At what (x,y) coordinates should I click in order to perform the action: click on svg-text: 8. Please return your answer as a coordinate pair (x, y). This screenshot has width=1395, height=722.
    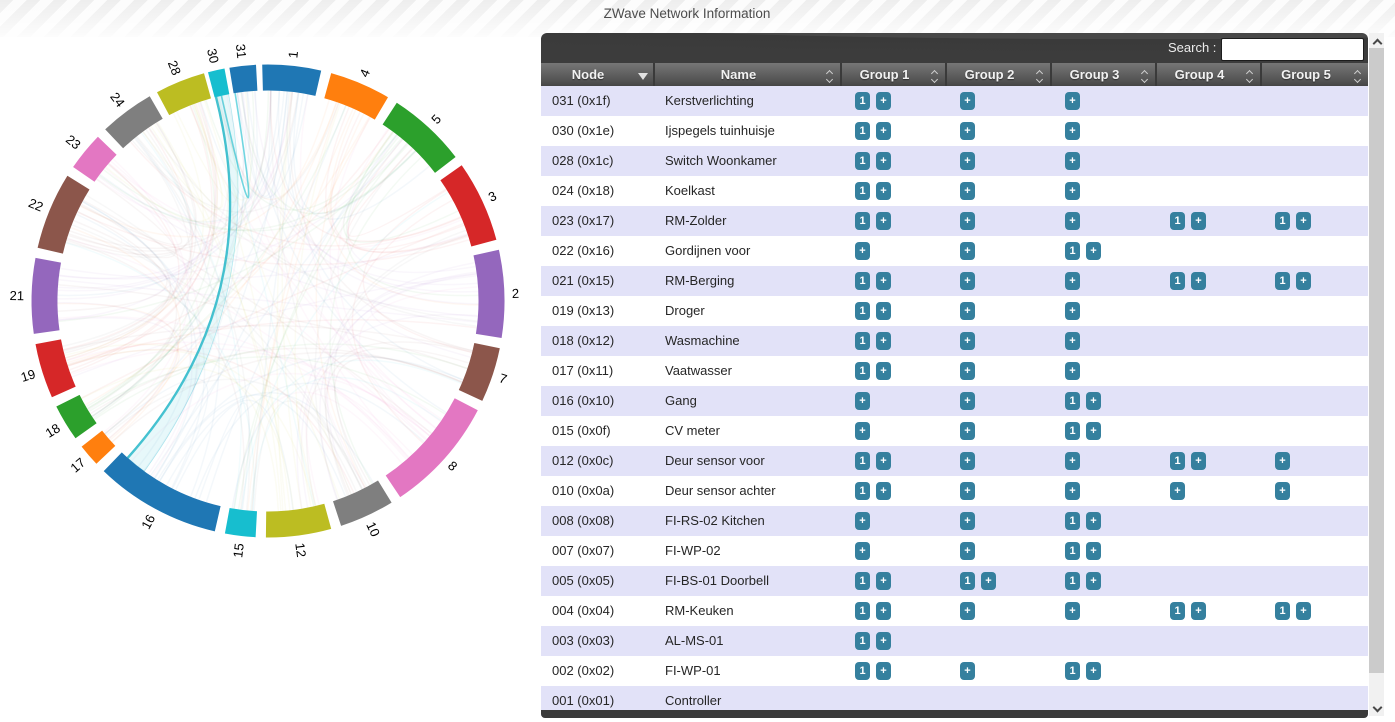
    Looking at the image, I should click on (452, 466).